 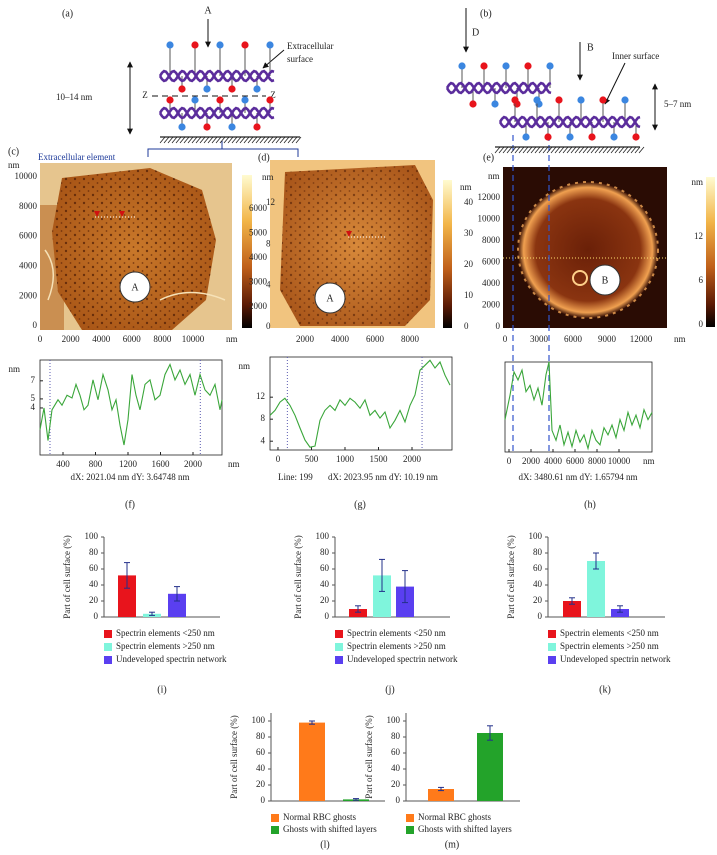 What do you see at coordinates (33, 380) in the screenshot?
I see `y-tick-label: 7` at bounding box center [33, 380].